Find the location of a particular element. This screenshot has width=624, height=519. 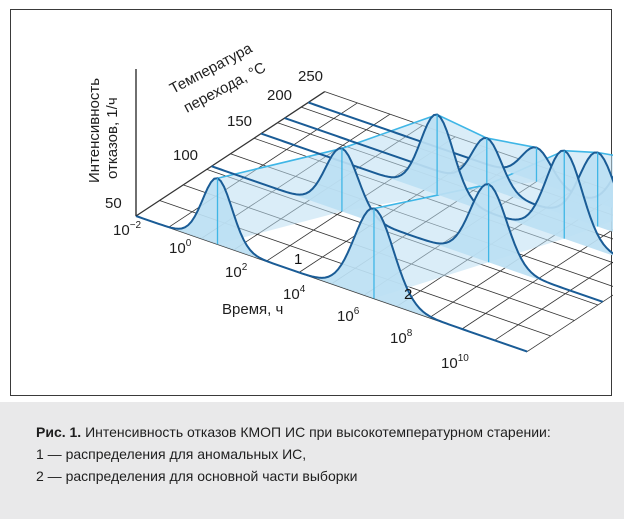

temperature-tick-200: 200 is located at coordinates (279, 95).